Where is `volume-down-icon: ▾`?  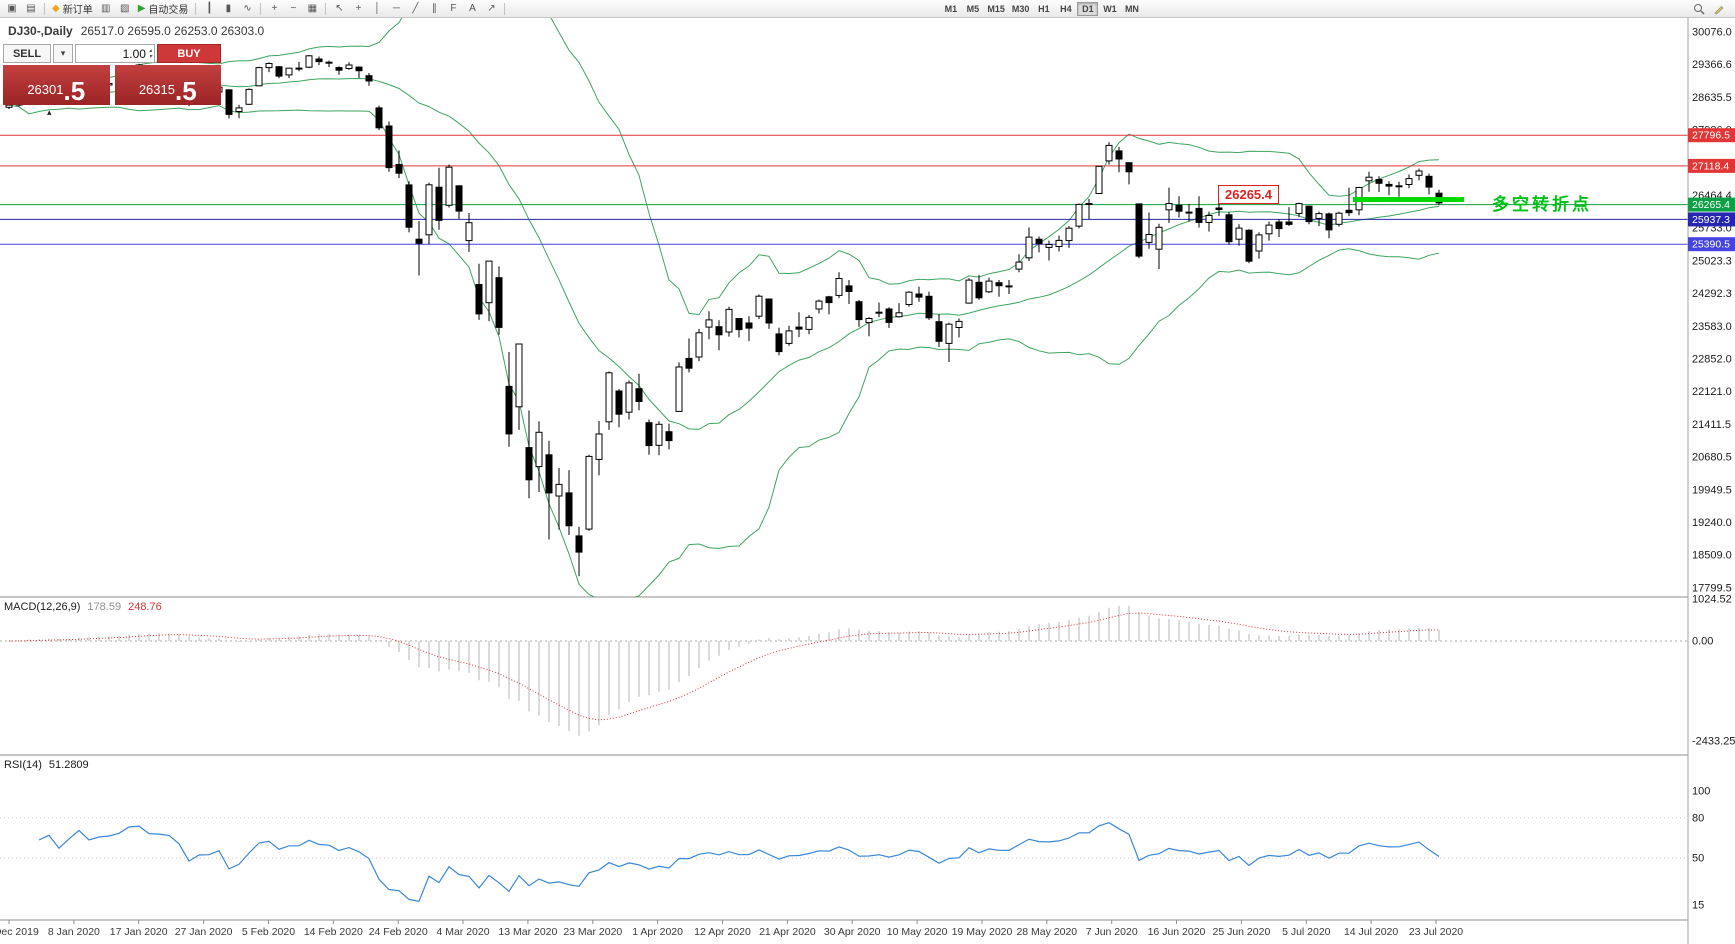 volume-down-icon: ▾ is located at coordinates (150, 56).